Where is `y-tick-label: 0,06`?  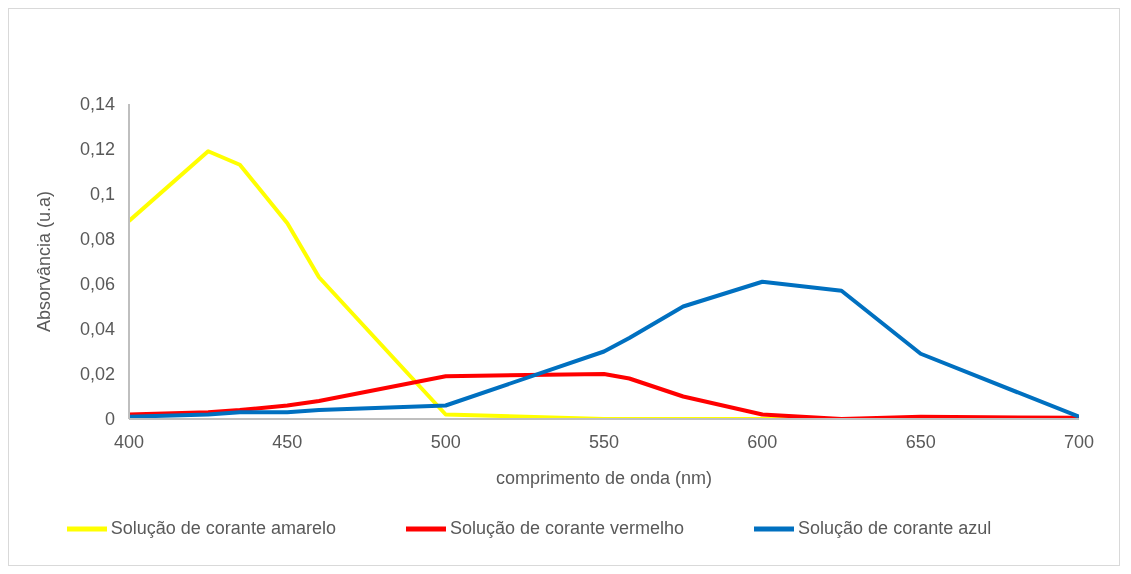
y-tick-label: 0,06 is located at coordinates (97, 284).